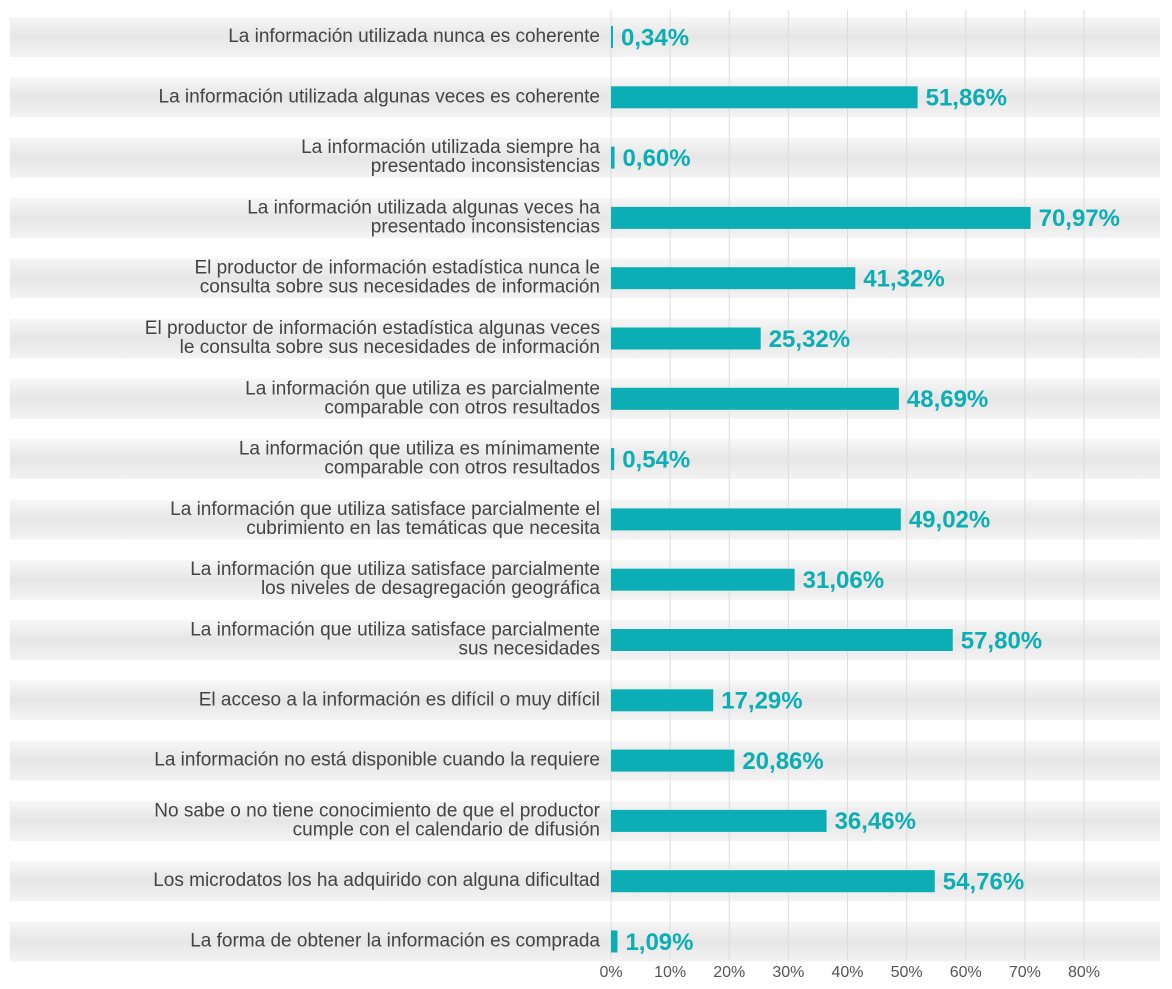 The image size is (1172, 989). I want to click on value-label: 70,97%, so click(1079, 218).